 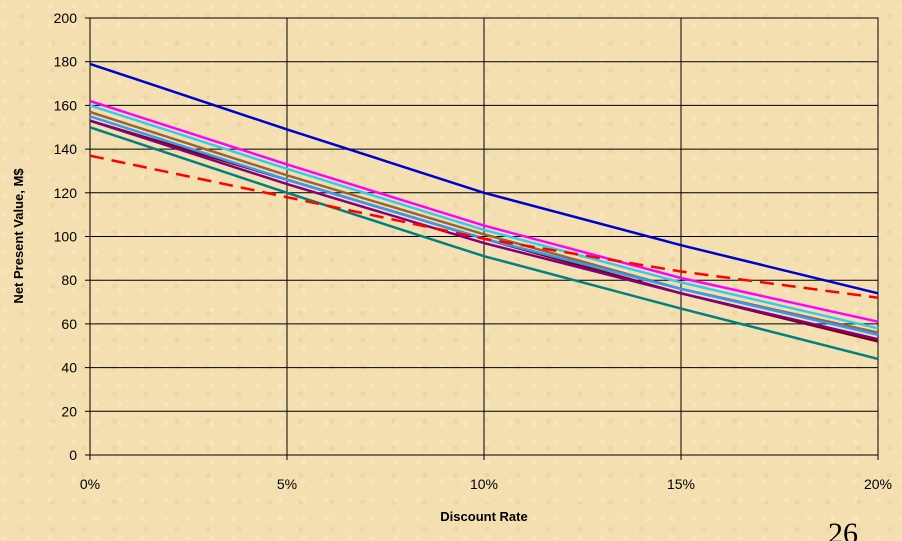 I want to click on page-number: 26, so click(x=843, y=530).